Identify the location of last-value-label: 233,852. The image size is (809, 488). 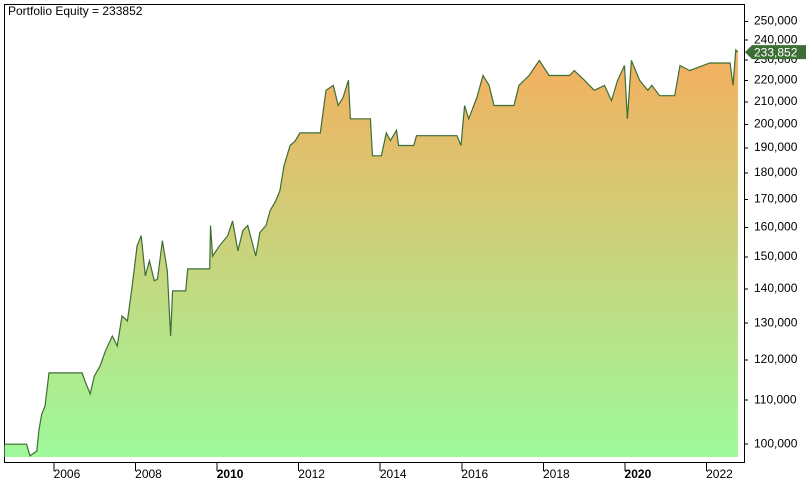
(776, 52).